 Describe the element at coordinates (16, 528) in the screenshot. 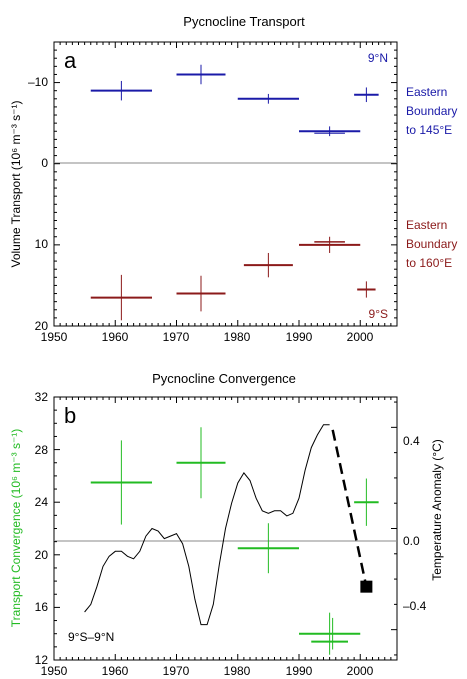

I see `panel-b-ylabel: Transport Convergence (10⁶ m⁻³ s⁻¹)` at that location.